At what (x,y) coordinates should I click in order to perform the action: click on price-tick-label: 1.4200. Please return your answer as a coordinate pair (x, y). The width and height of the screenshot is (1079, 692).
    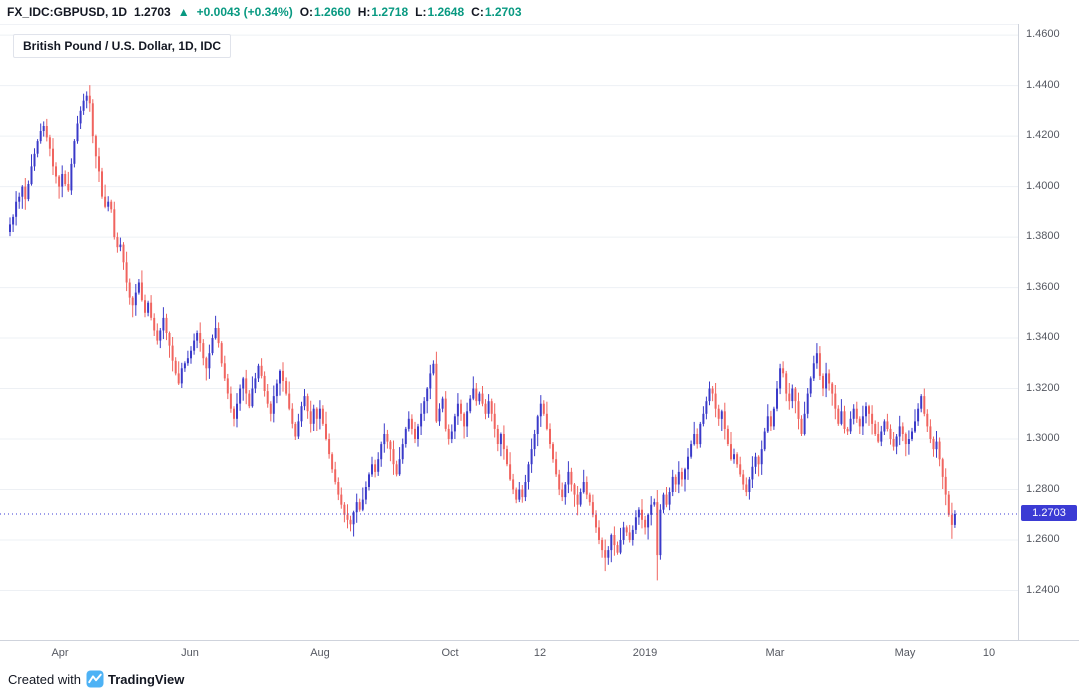
    Looking at the image, I should click on (1043, 135).